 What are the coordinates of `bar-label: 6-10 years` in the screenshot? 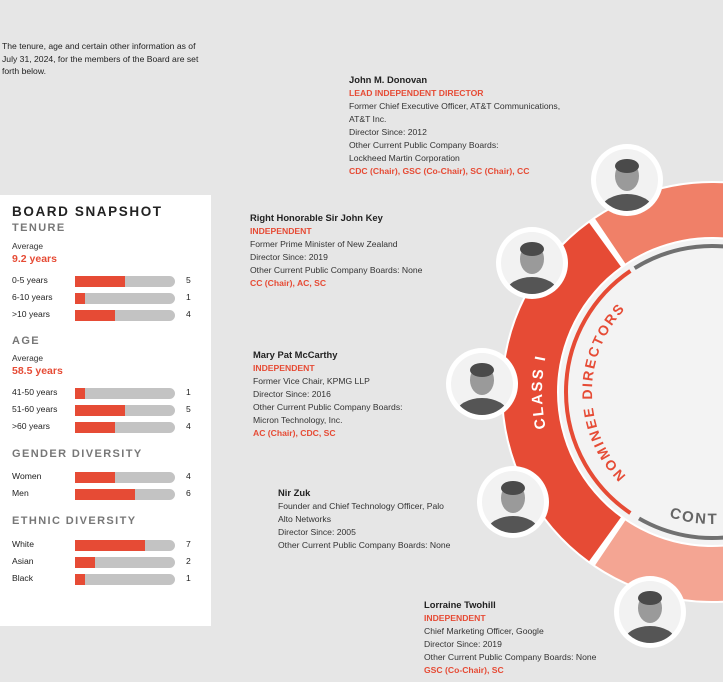 It's located at (32, 297).